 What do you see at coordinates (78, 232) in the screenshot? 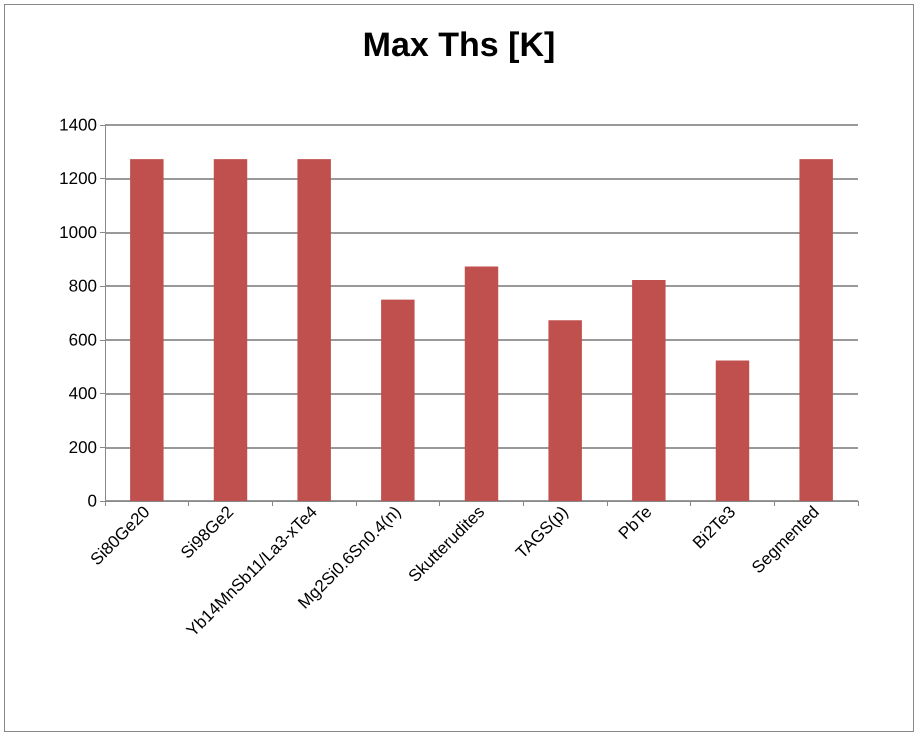
I see `y-tick-label: 1000` at bounding box center [78, 232].